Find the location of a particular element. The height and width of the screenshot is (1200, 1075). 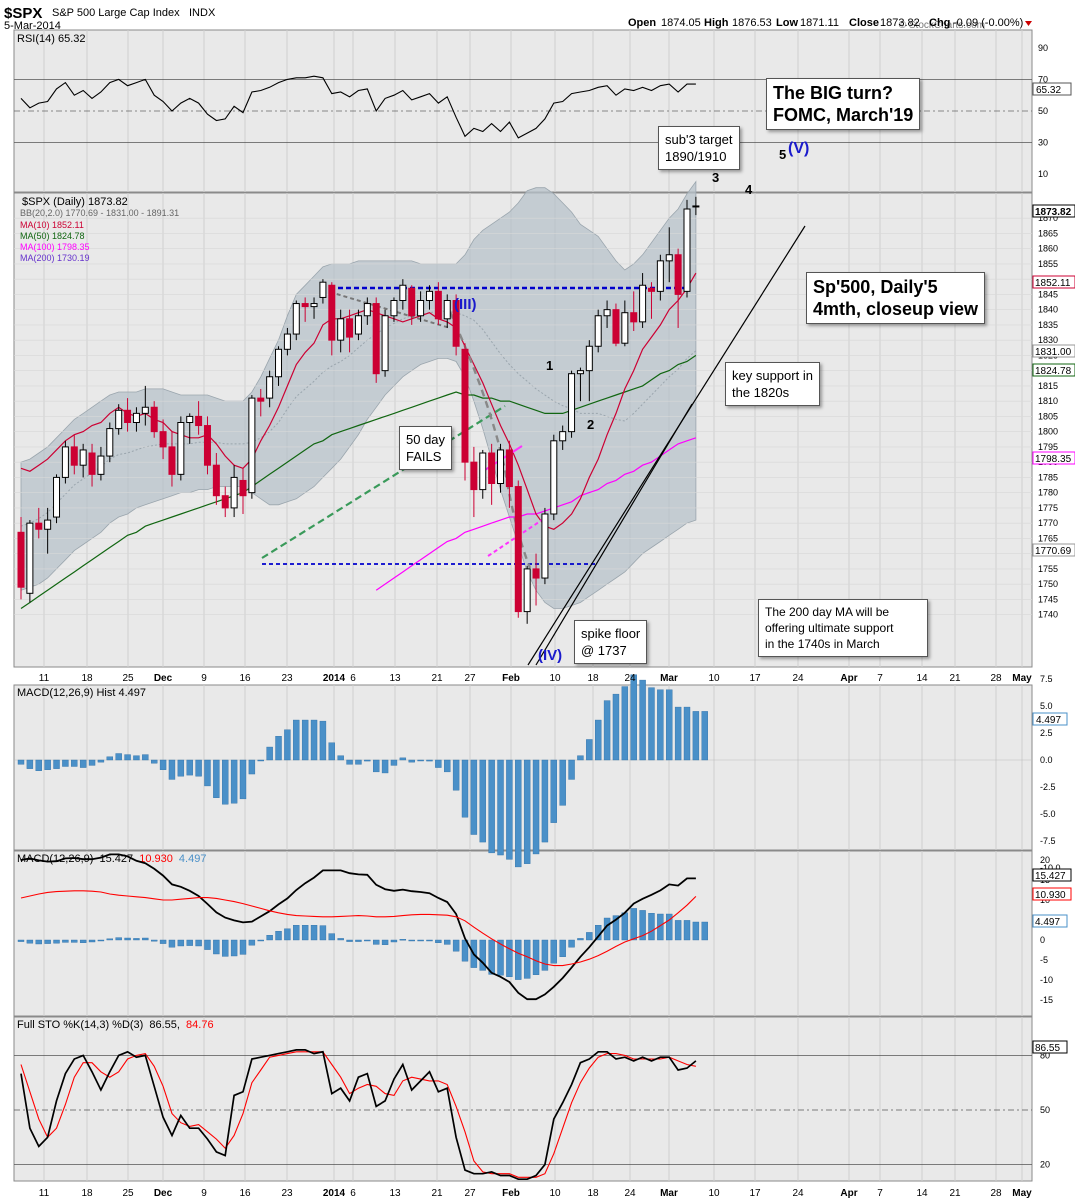

x-tick-label: 10 is located at coordinates (714, 678).